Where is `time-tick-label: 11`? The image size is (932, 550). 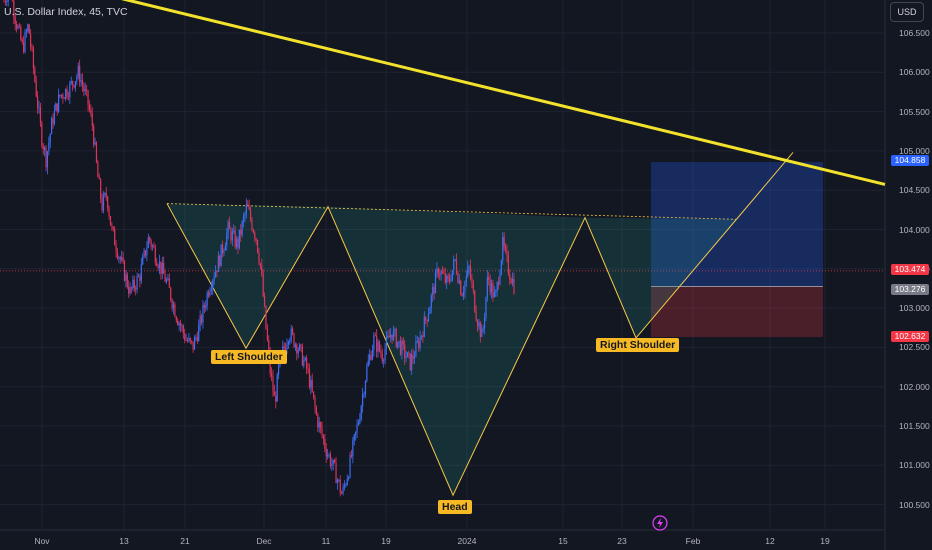 time-tick-label: 11 is located at coordinates (326, 541).